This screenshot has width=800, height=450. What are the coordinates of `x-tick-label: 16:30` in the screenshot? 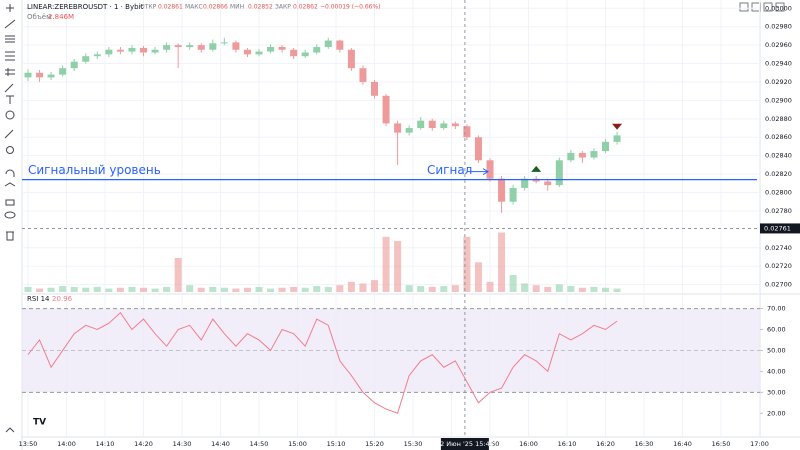 It's located at (644, 444).